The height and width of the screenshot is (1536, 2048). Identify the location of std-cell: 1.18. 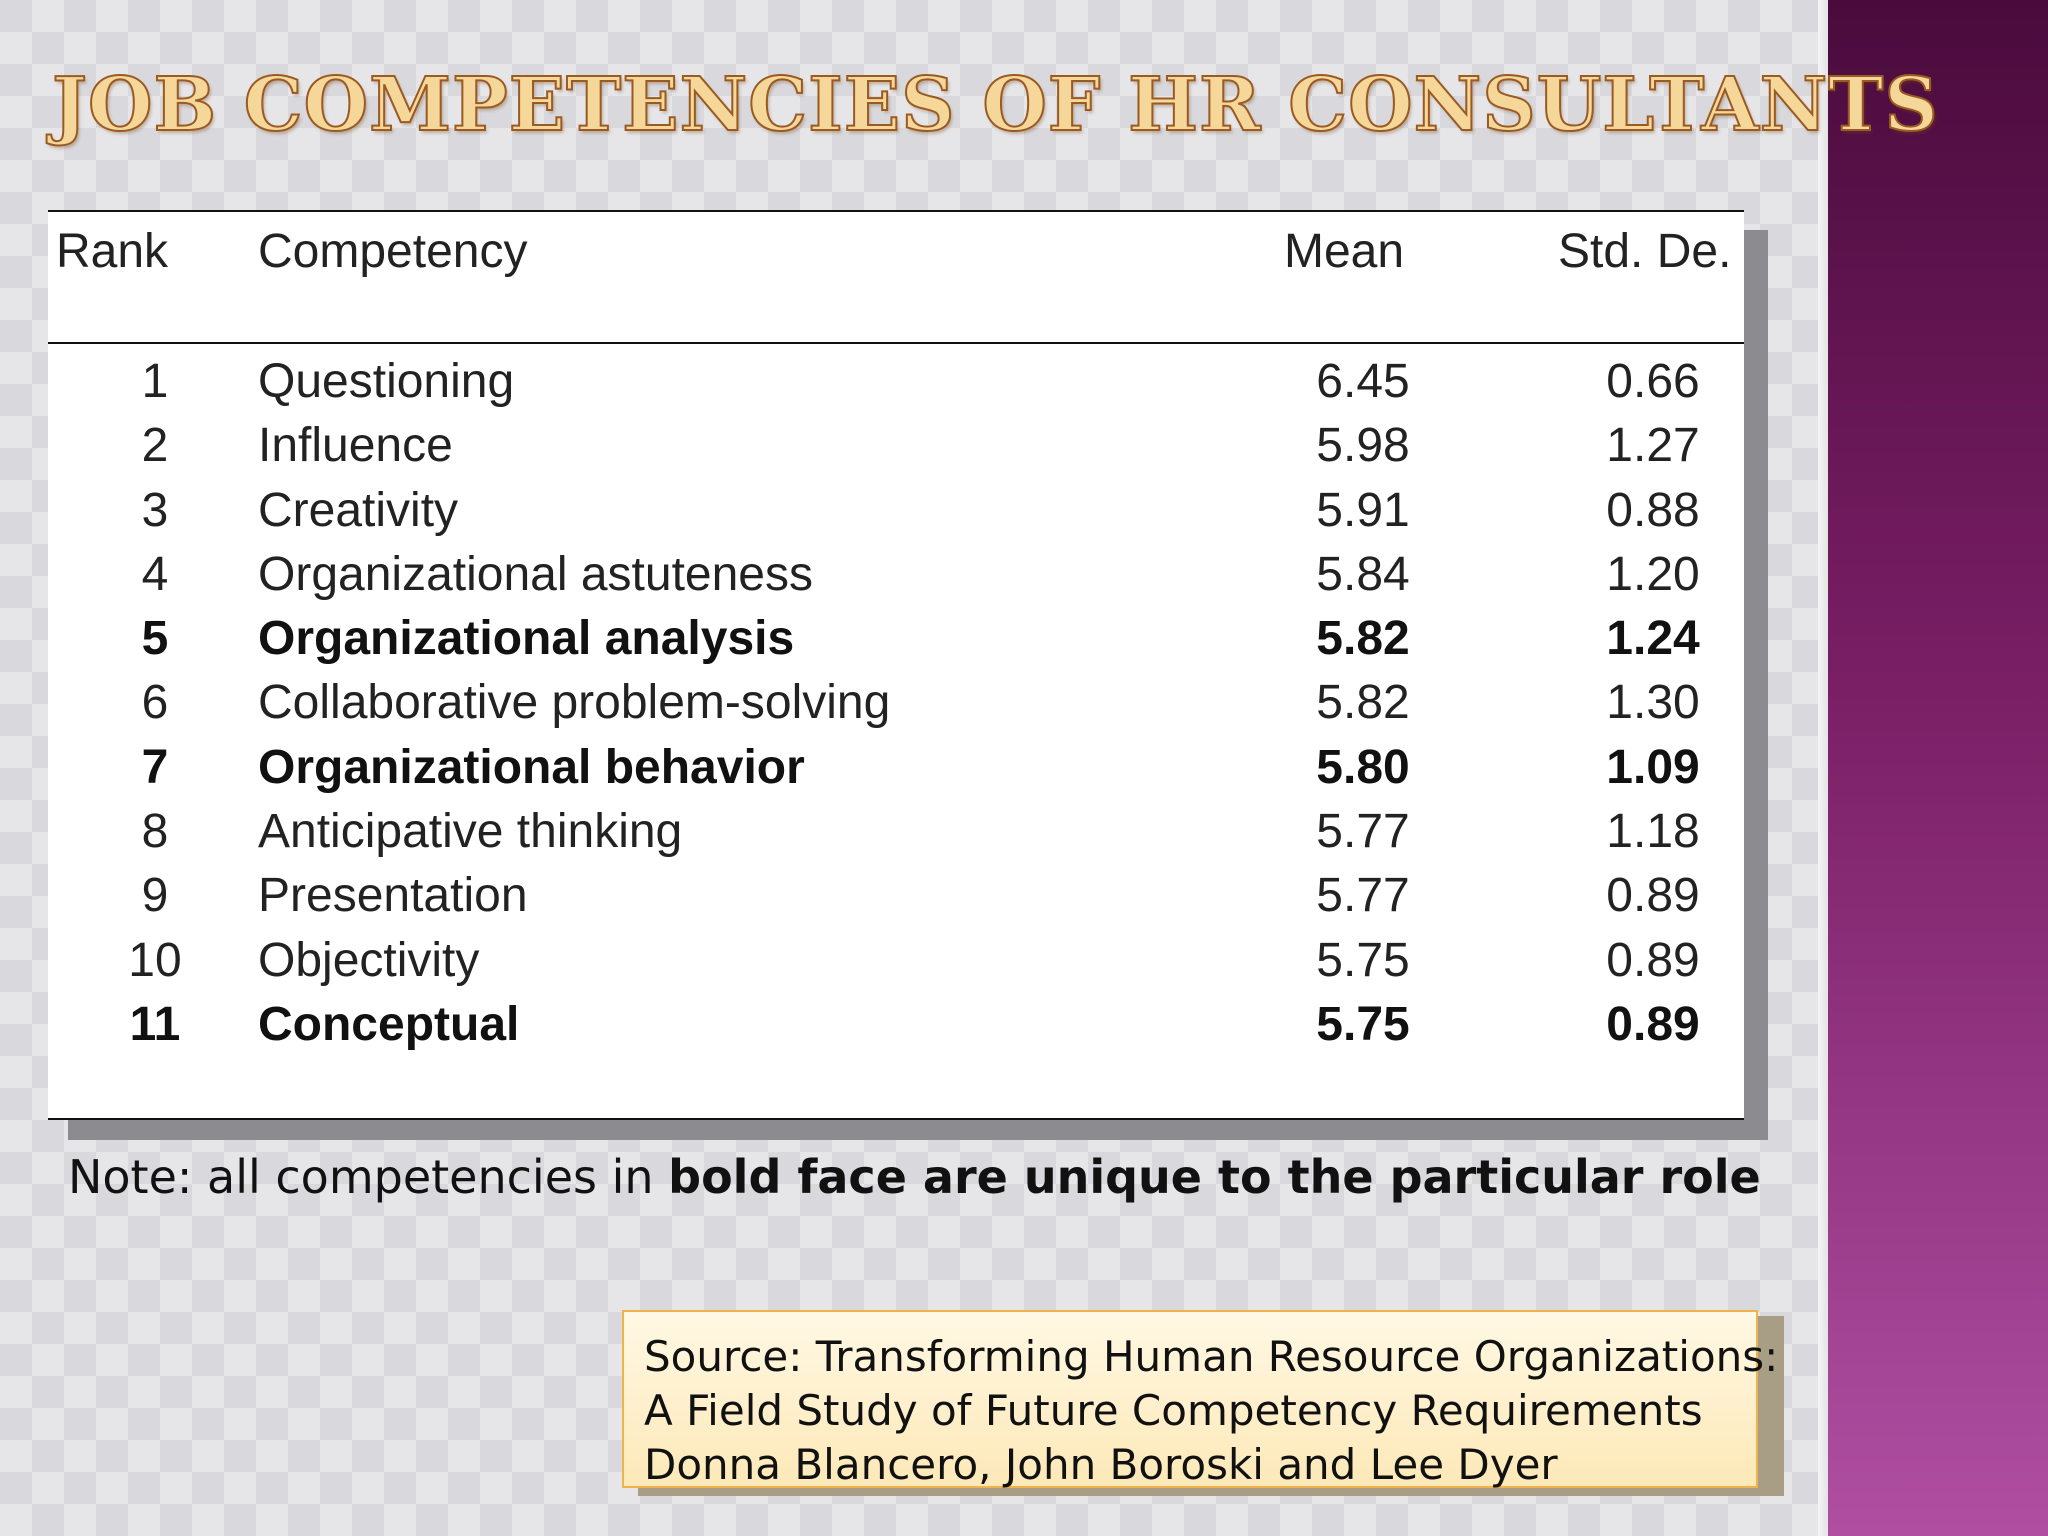
(1653, 832).